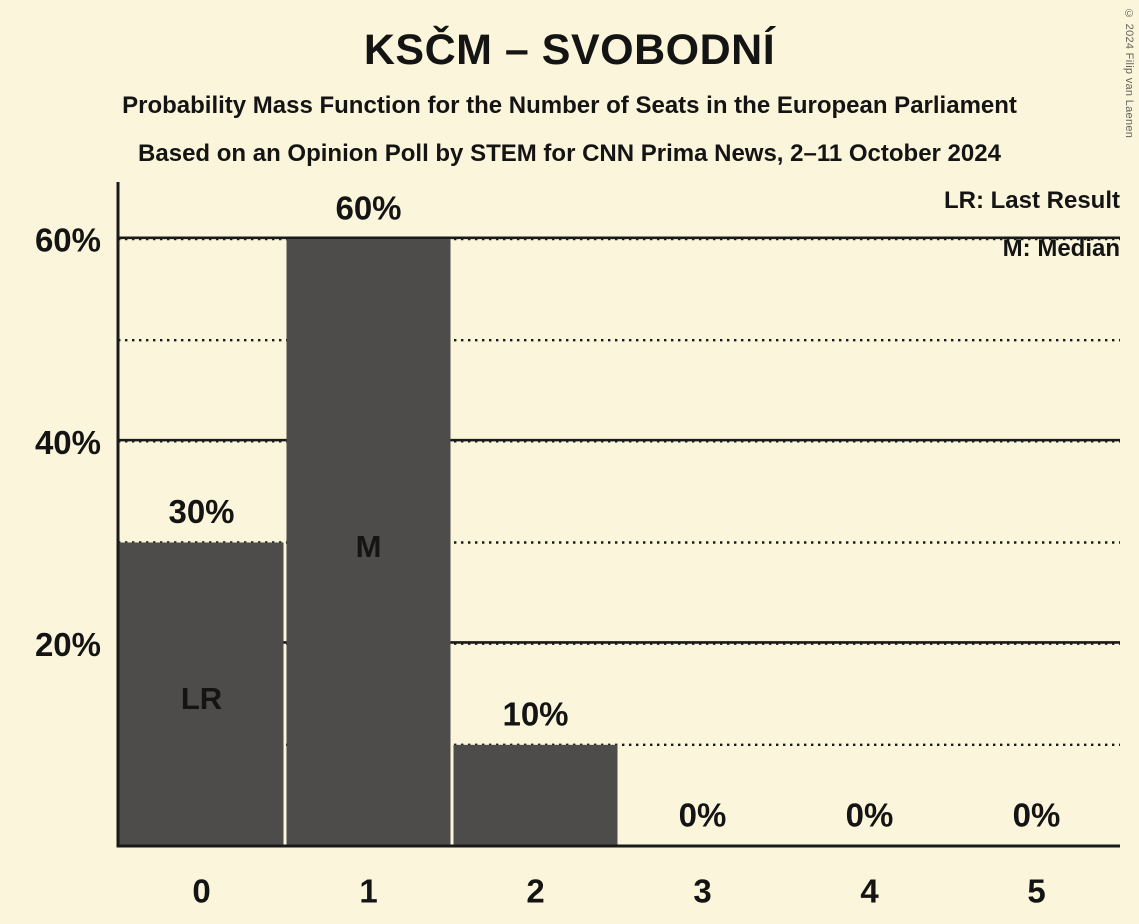 Image resolution: width=1139 pixels, height=924 pixels. I want to click on bar-value-label-3: 0%, so click(703, 815).